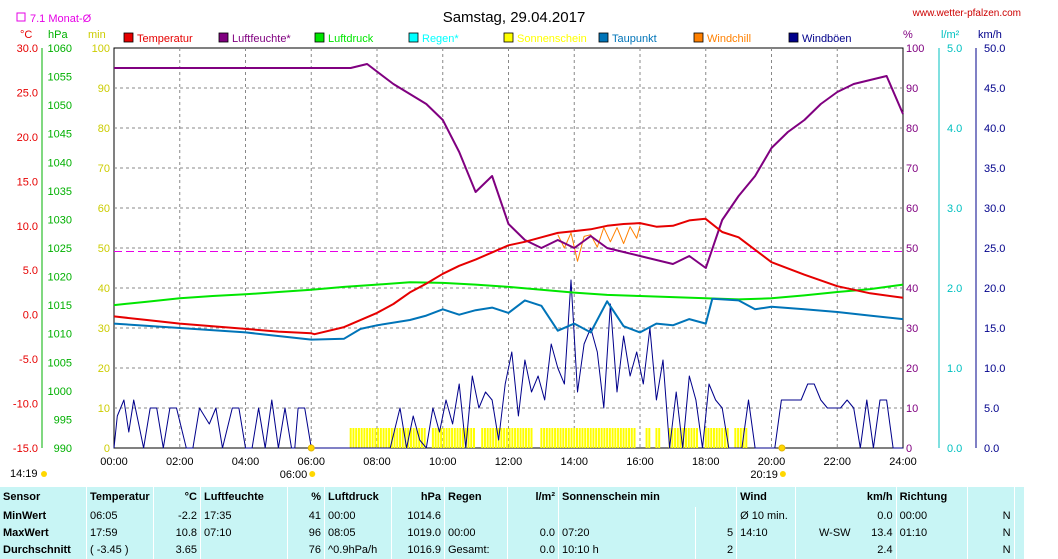 This screenshot has width=1058, height=559. What do you see at coordinates (994, 129) in the screenshot?
I see `wind-tick-label: 40.0` at bounding box center [994, 129].